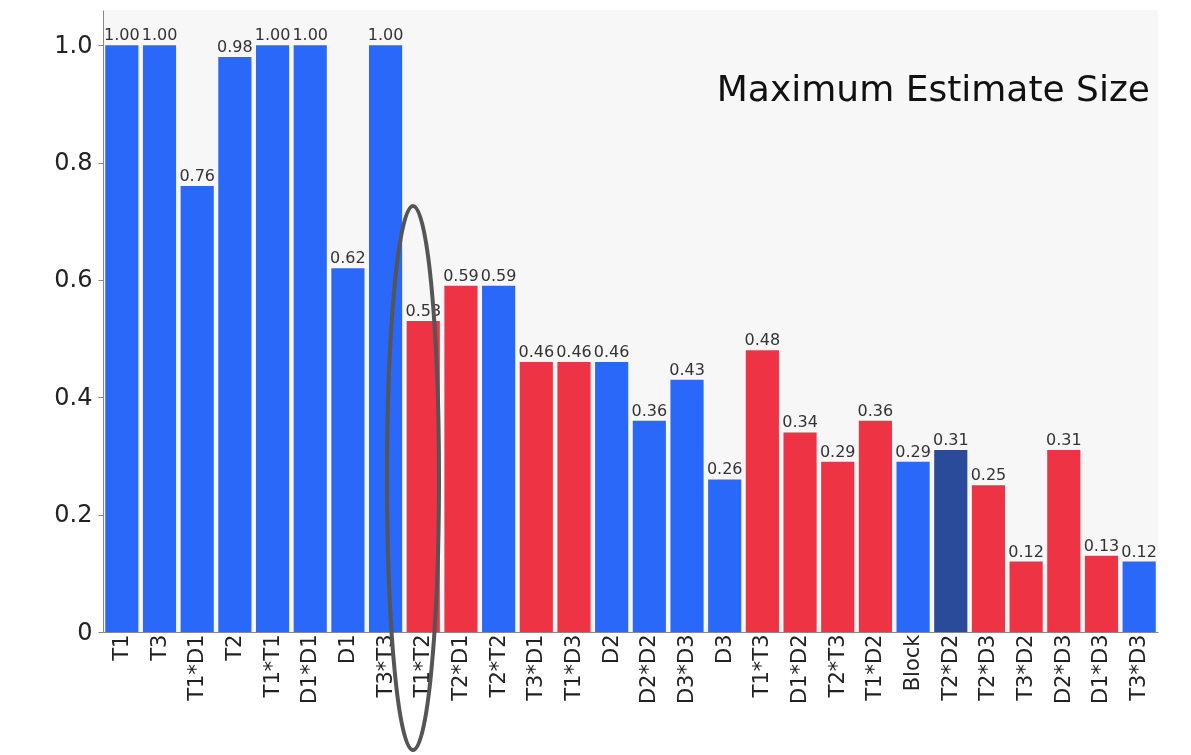 The height and width of the screenshot is (755, 1191). Describe the element at coordinates (1025, 668) in the screenshot. I see `x-tick-label: T3*D2` at that location.